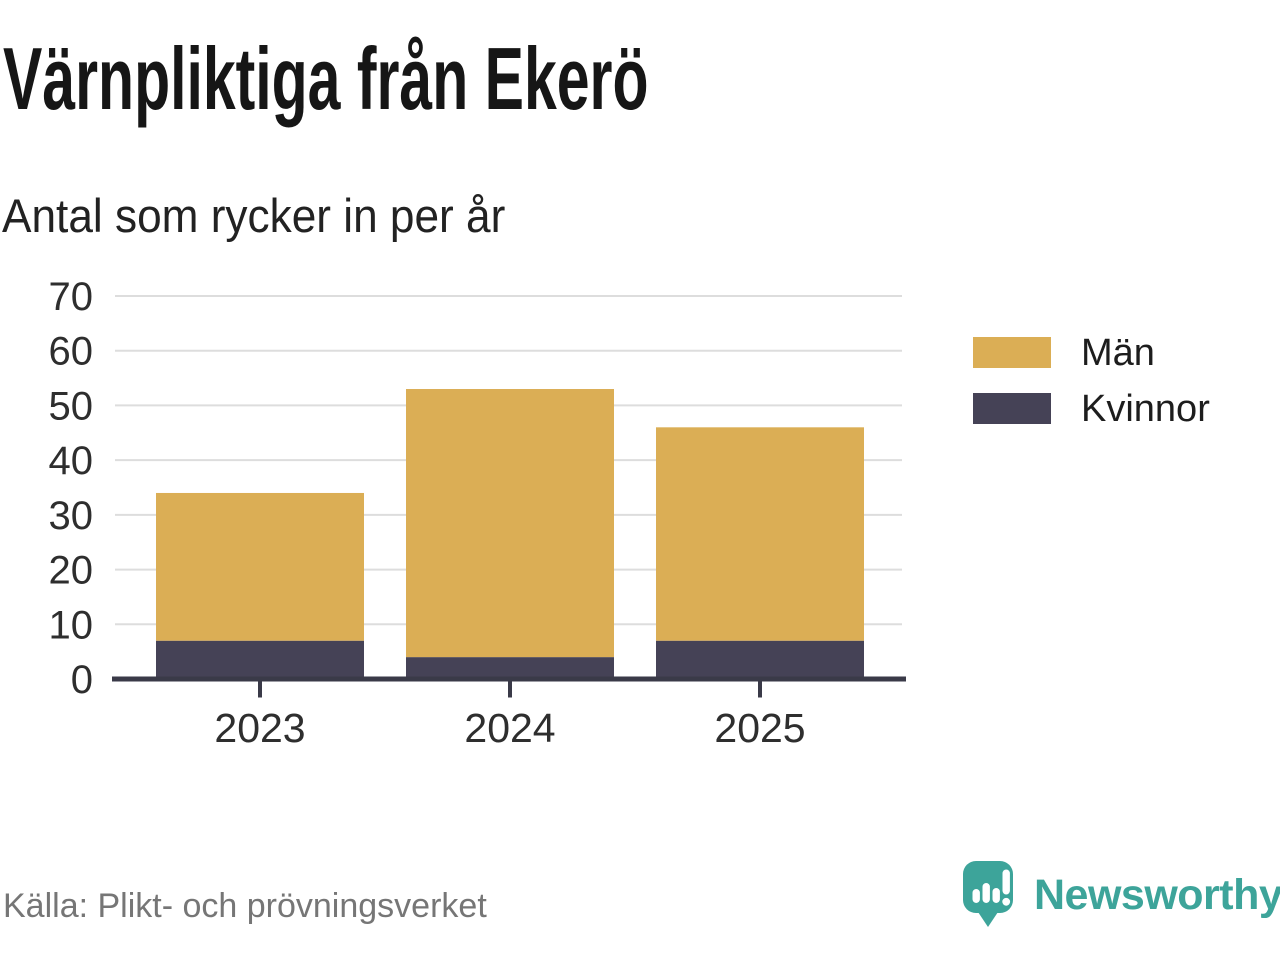  Describe the element at coordinates (71, 352) in the screenshot. I see `y-tick-label: 60` at that location.